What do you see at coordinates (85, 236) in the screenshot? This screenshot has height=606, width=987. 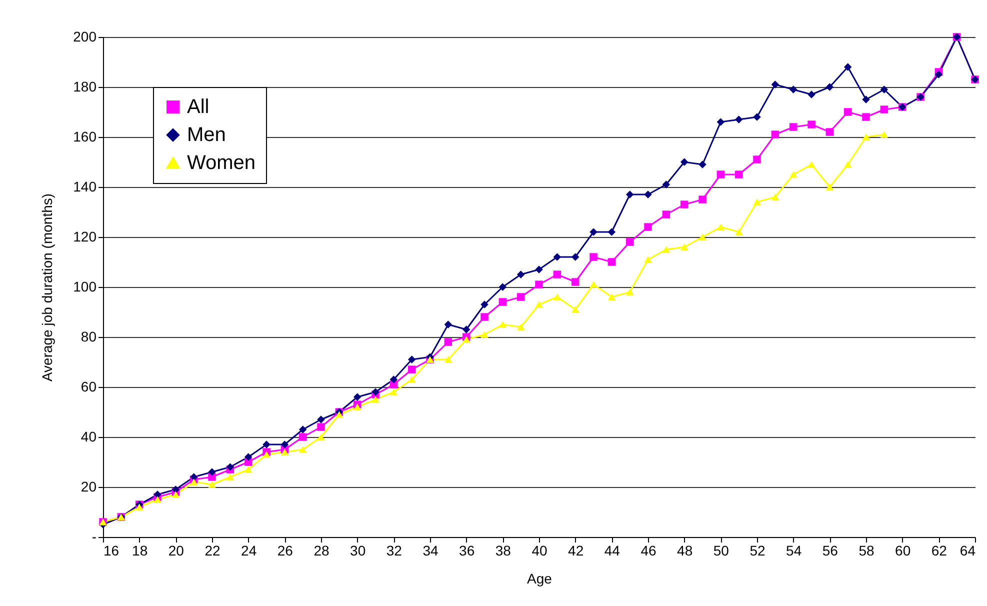 I see `y-tick-label: 120` at bounding box center [85, 236].